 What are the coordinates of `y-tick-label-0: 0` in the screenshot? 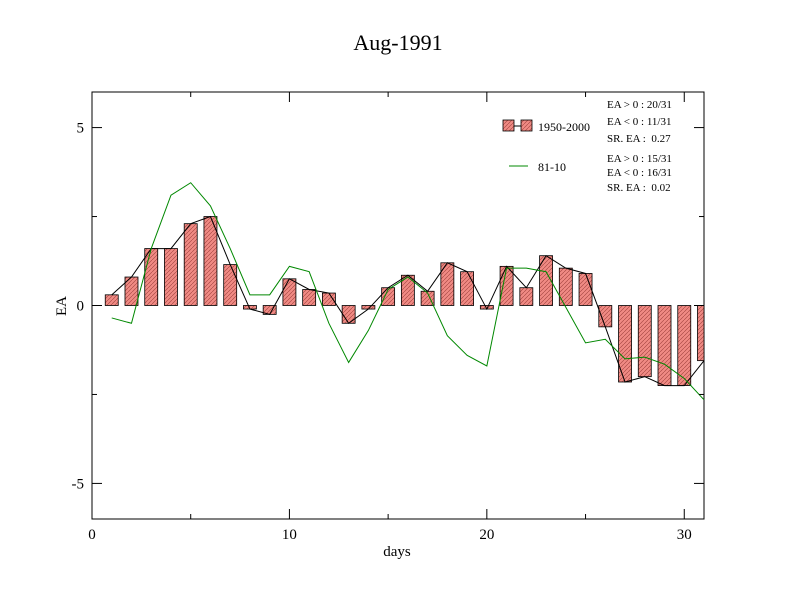 It's located at (81, 307).